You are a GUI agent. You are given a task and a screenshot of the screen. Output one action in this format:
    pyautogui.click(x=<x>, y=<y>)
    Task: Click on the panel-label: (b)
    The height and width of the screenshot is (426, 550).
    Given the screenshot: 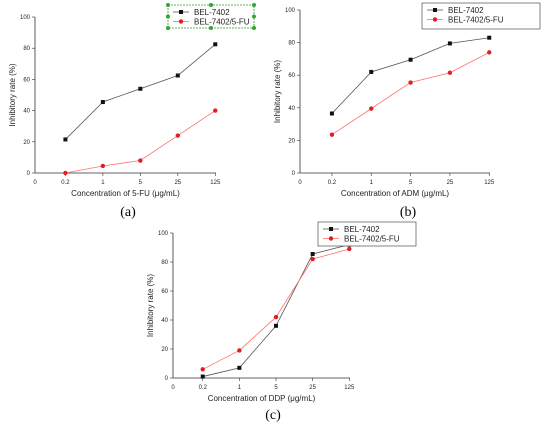 What is the action you would take?
    pyautogui.click(x=408, y=212)
    